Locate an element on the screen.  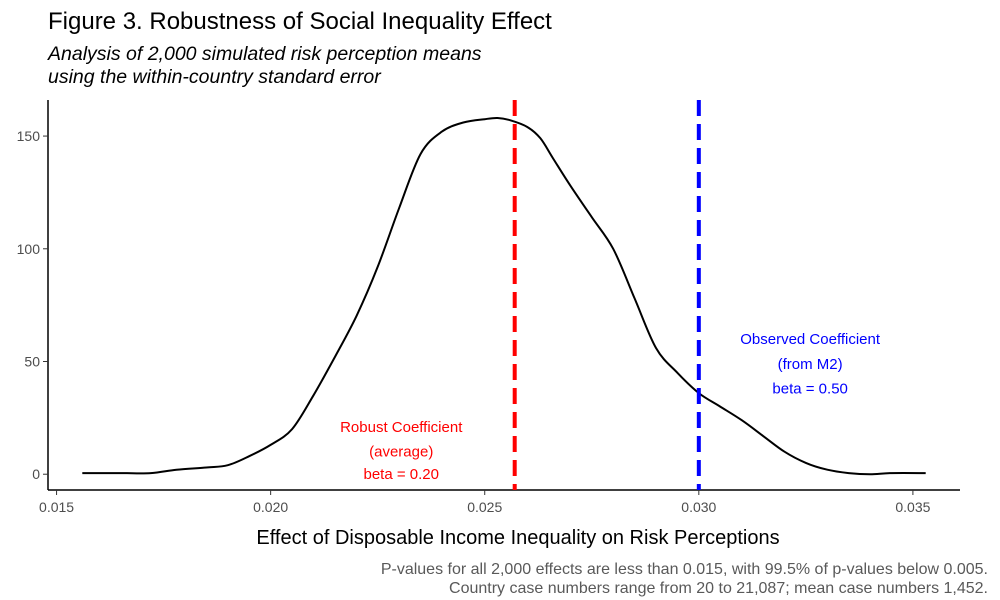
reference-label-observed-0: Observed Coefficient is located at coordinates (810, 339).